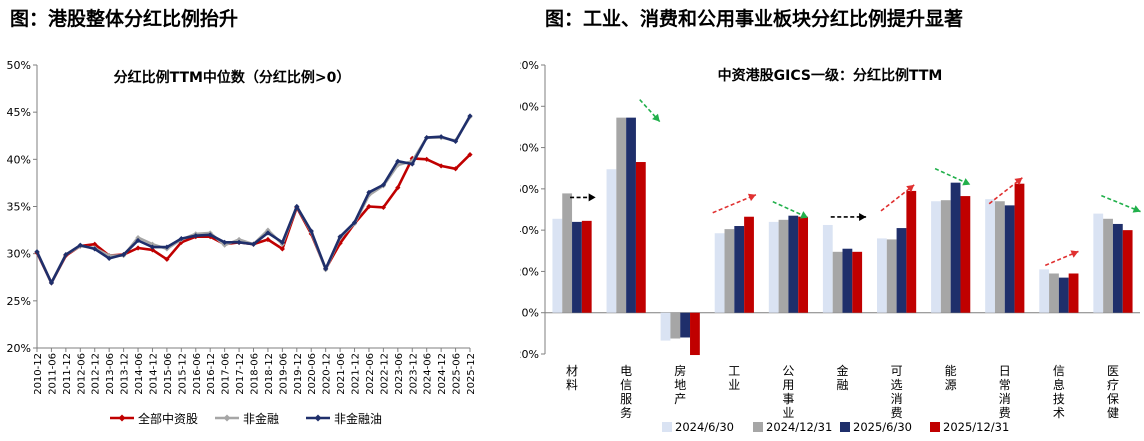 Image resolution: width=1144 pixels, height=441 pixels. Describe the element at coordinates (153, 374) in the screenshot. I see `x-tick-label: 2014-12` at that location.